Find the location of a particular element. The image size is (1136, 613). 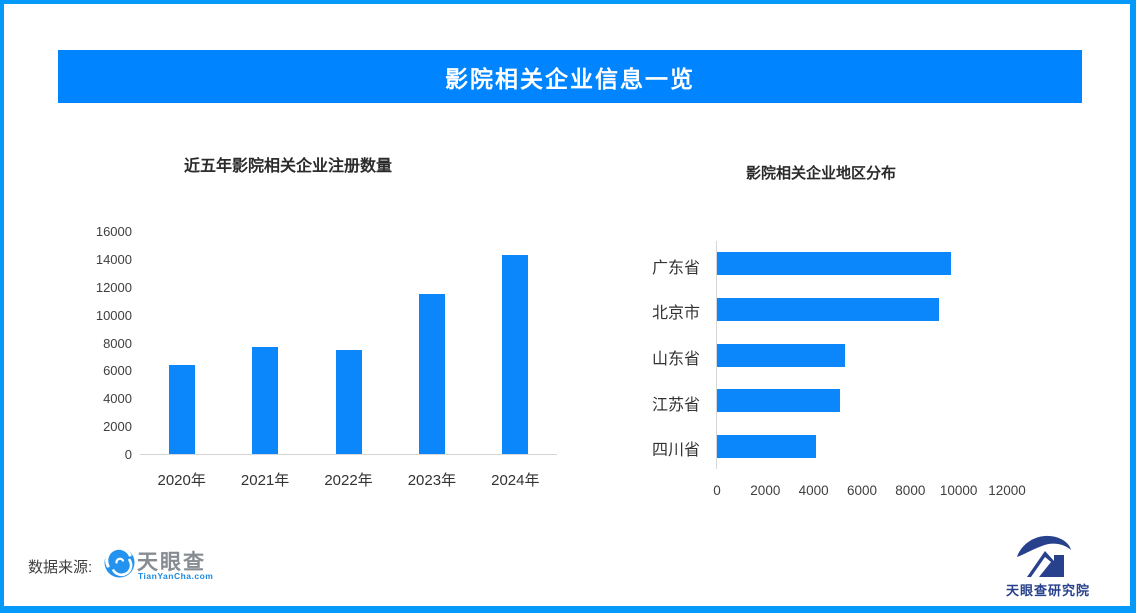

tianyancha-logo: 天眼查 TianYanCha.com is located at coordinates (169, 565).